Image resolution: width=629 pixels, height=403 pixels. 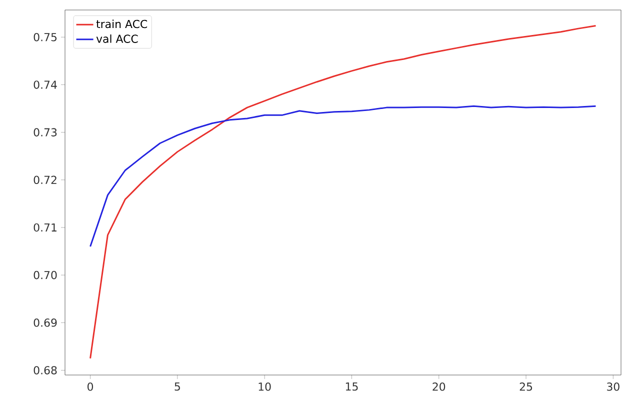 What do you see at coordinates (264, 386) in the screenshot?
I see `x-tick-label: 10` at bounding box center [264, 386].